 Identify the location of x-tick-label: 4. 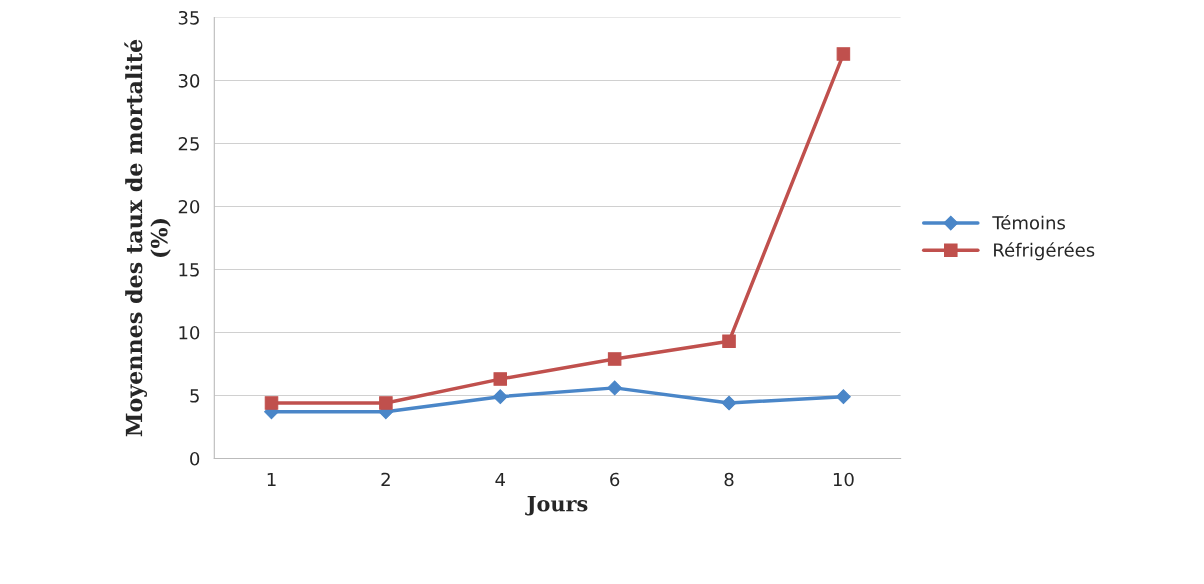
(500, 479).